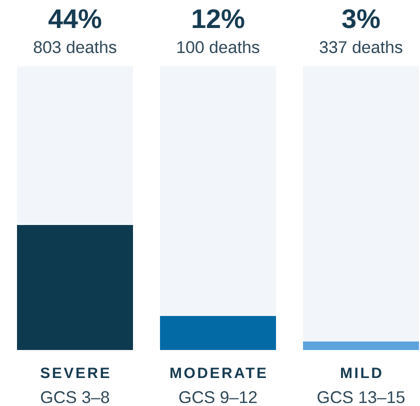 Image resolution: width=420 pixels, height=406 pixels. What do you see at coordinates (218, 373) in the screenshot?
I see `x-tick-label: MODERATE` at bounding box center [218, 373].